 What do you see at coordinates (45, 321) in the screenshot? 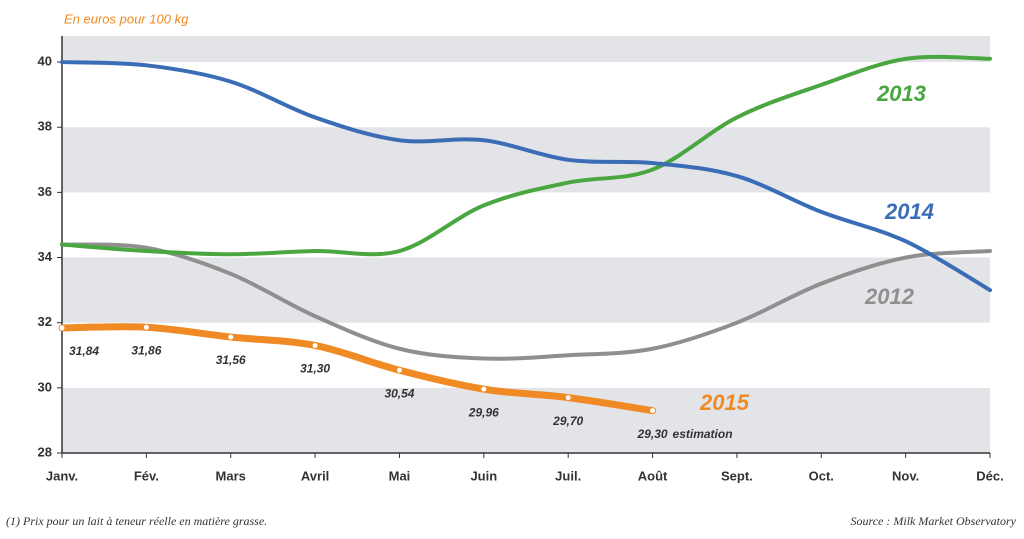
I see `y-tick-label: 32` at bounding box center [45, 321].